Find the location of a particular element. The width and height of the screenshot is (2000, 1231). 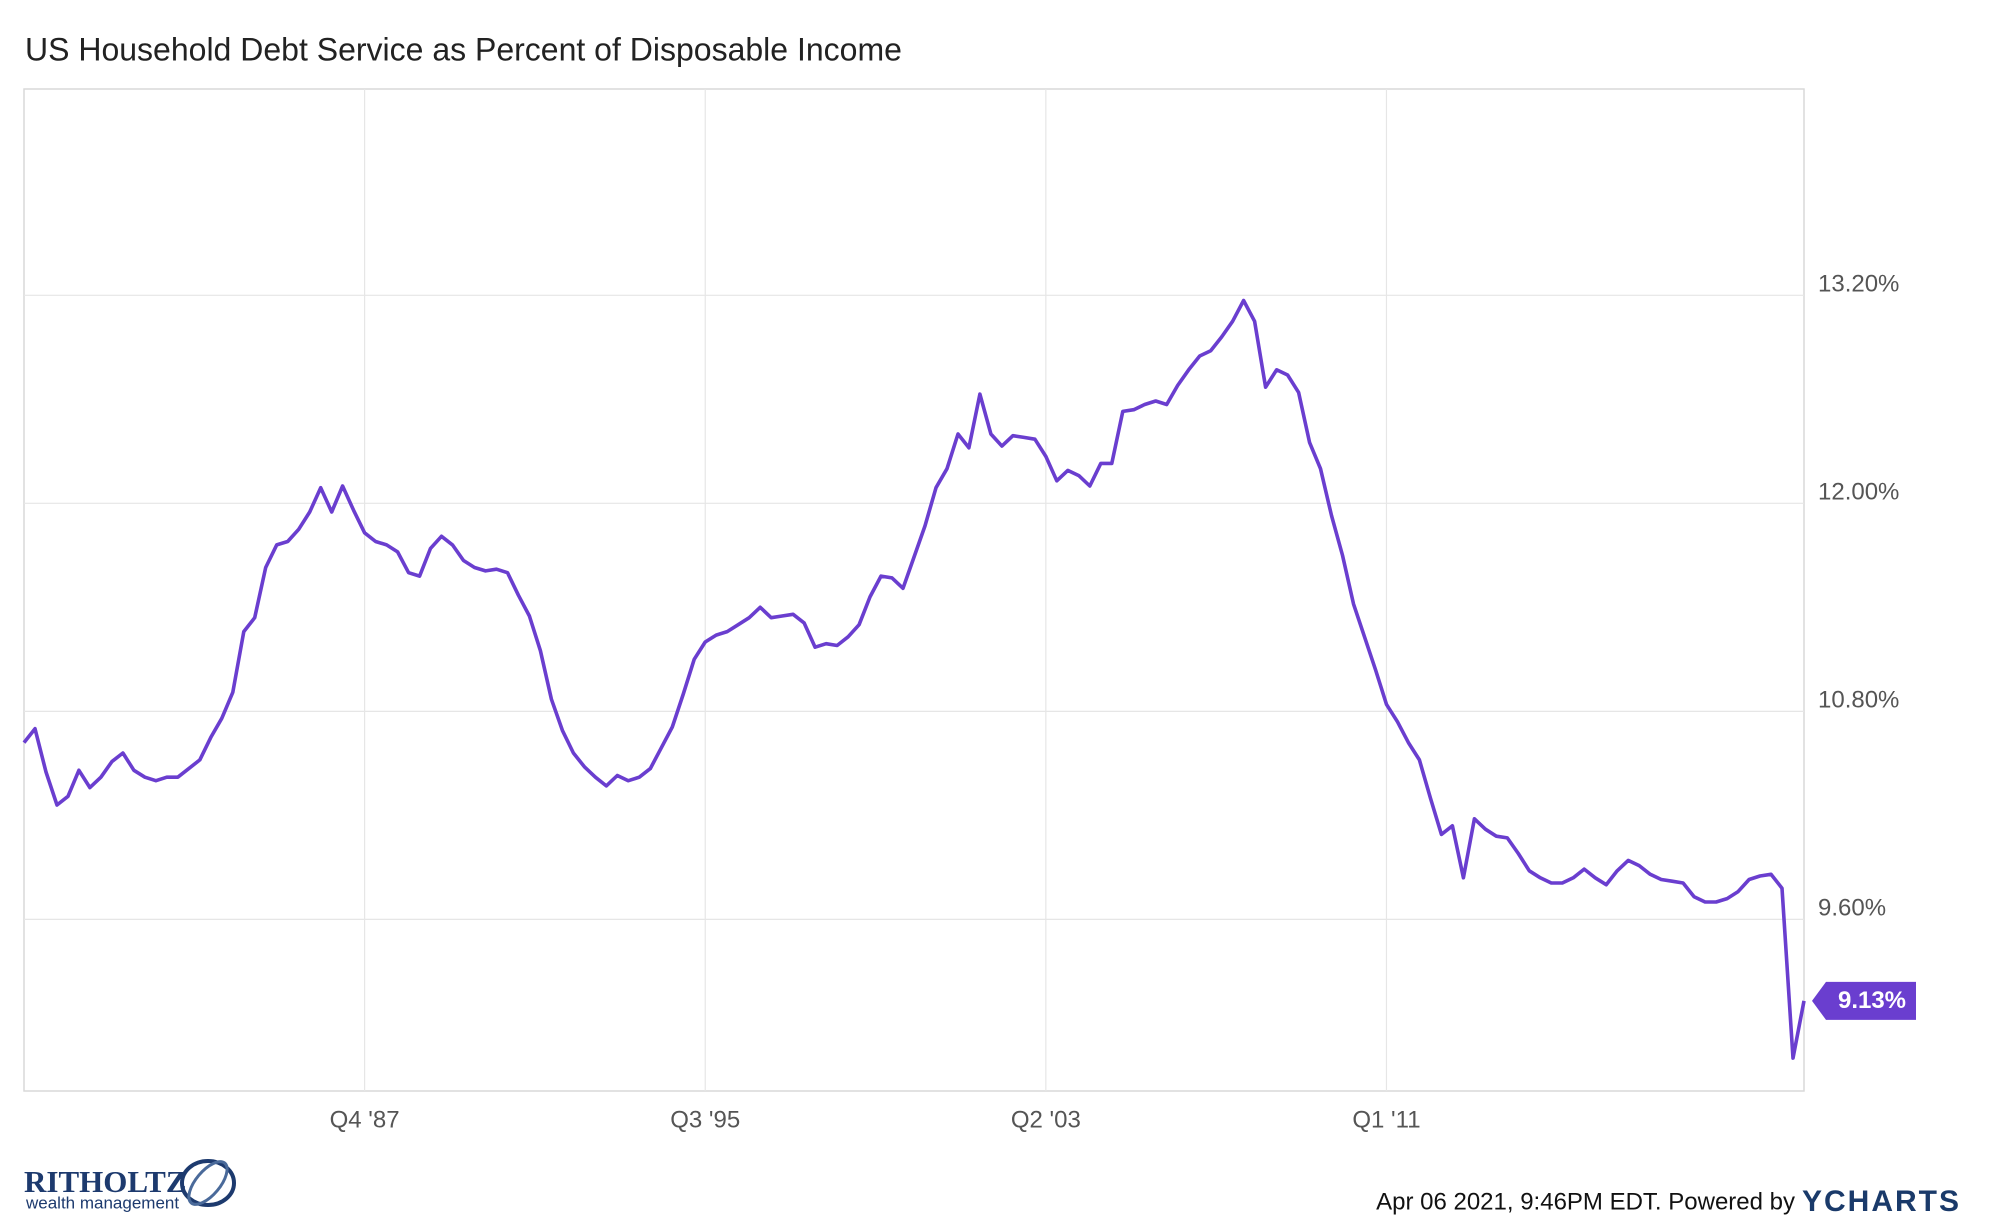

x-tick-label: Q1 '11 is located at coordinates (1386, 1119).